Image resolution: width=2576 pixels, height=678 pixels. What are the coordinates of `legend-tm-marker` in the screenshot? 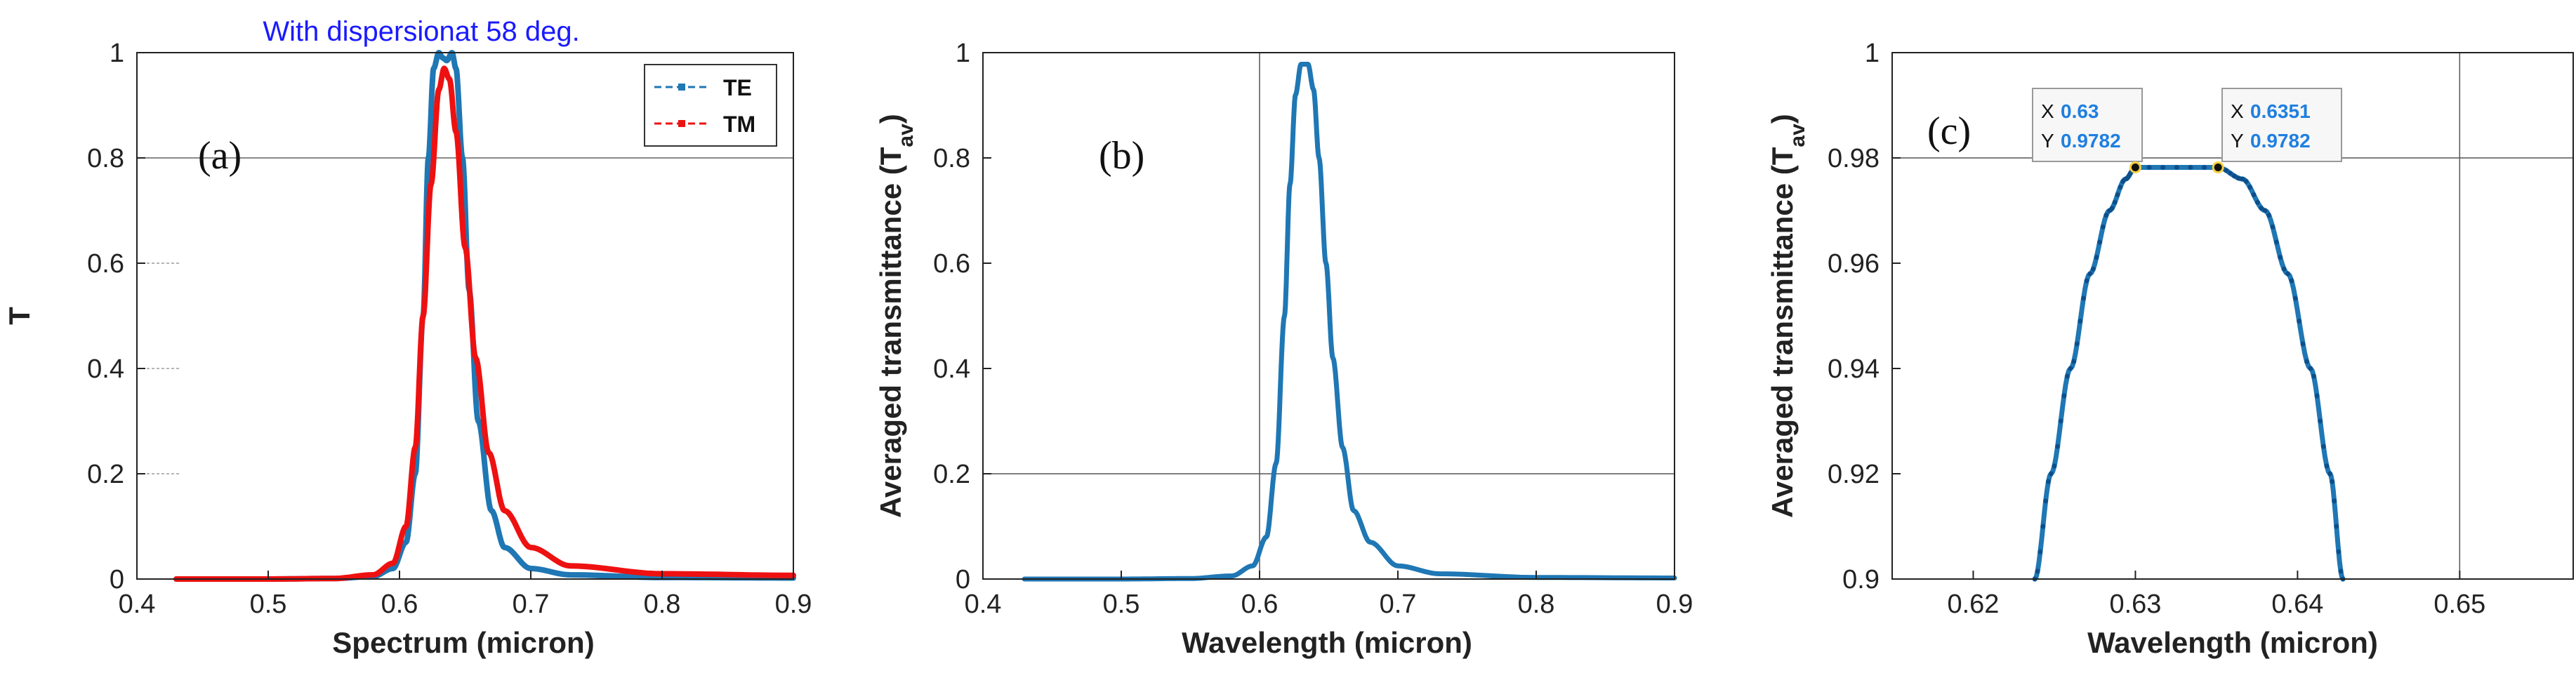 It's located at (681, 123).